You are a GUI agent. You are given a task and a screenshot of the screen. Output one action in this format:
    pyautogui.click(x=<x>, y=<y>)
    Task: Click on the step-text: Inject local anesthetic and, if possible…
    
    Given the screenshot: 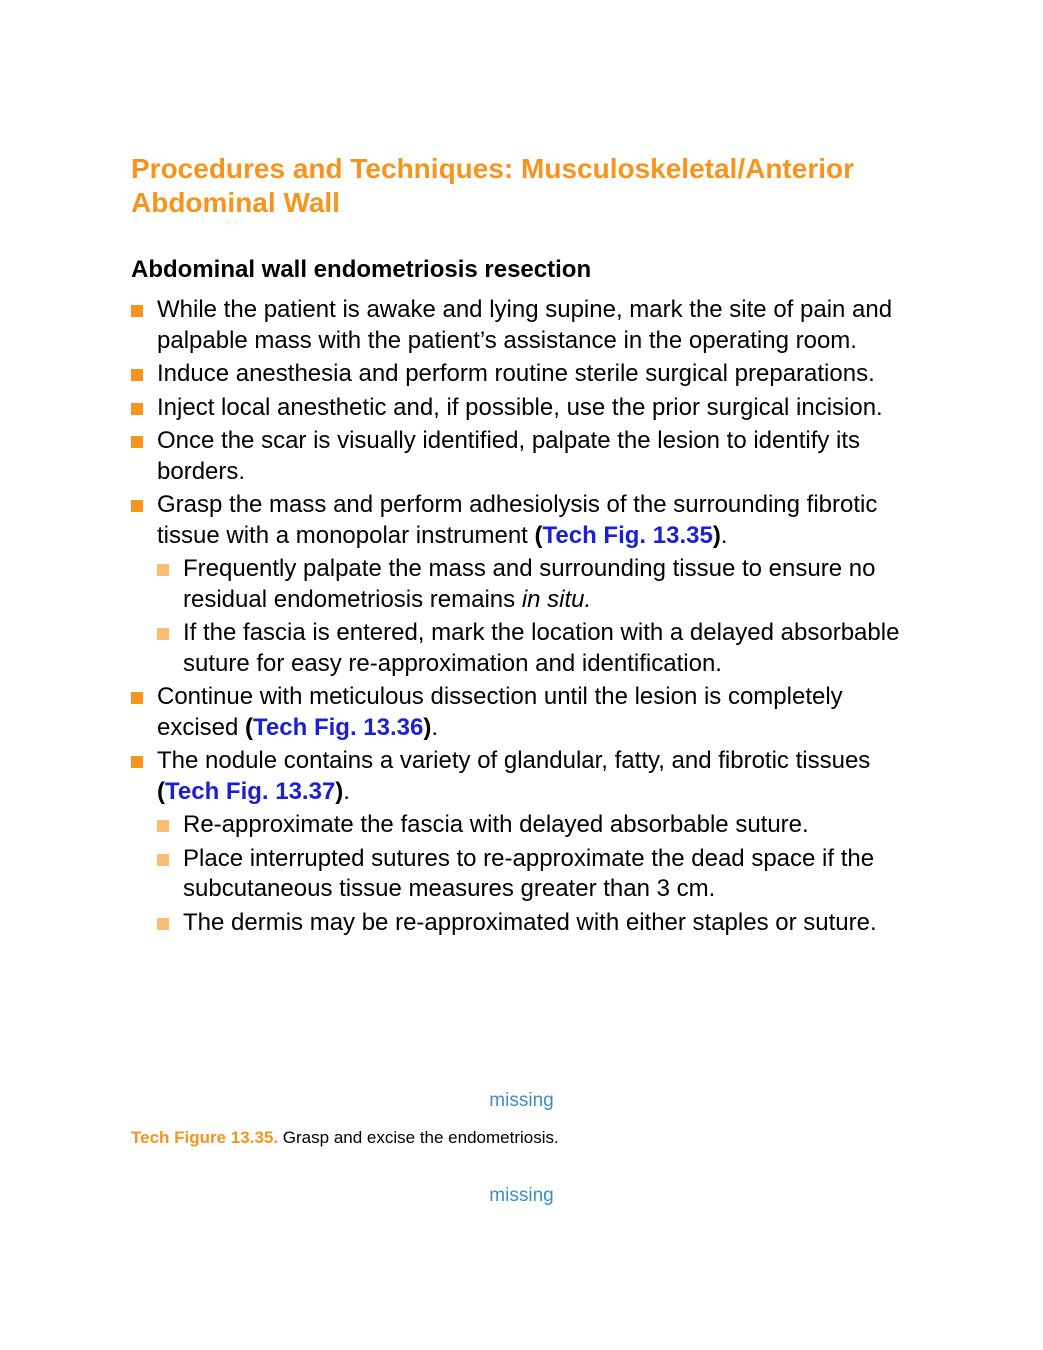 What is the action you would take?
    pyautogui.click(x=520, y=407)
    